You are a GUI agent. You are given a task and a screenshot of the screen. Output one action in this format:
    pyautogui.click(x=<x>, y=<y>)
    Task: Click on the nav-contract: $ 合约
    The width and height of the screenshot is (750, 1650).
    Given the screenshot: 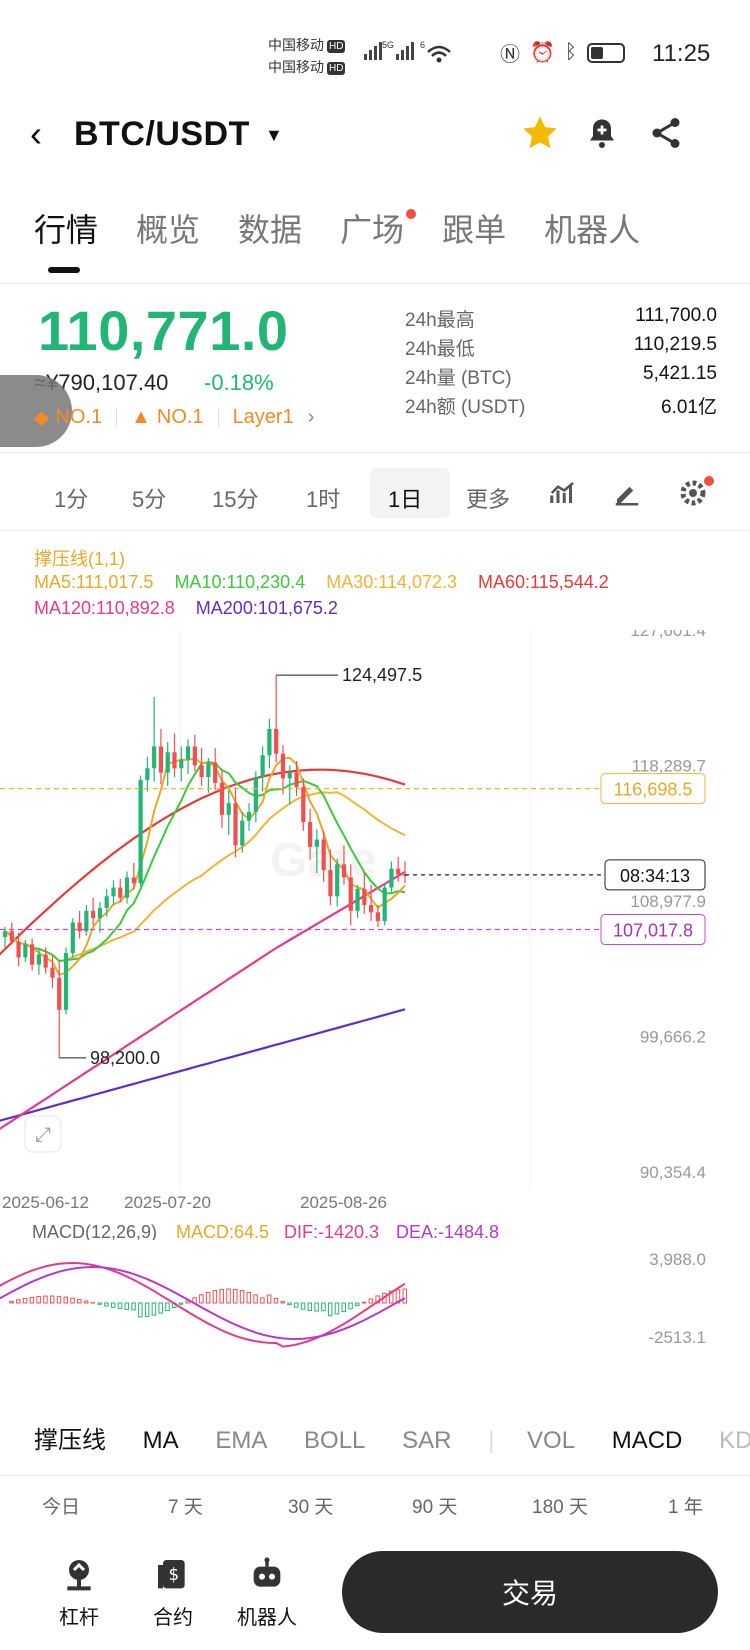 What is the action you would take?
    pyautogui.click(x=173, y=1592)
    